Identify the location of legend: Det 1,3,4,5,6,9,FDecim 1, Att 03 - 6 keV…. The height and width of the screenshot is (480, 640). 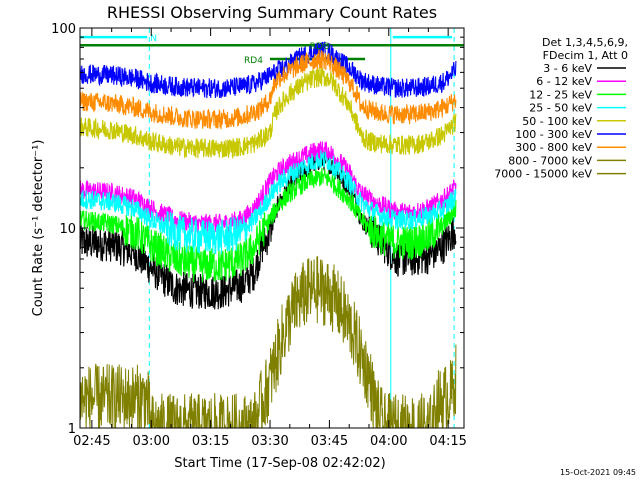
(561, 108).